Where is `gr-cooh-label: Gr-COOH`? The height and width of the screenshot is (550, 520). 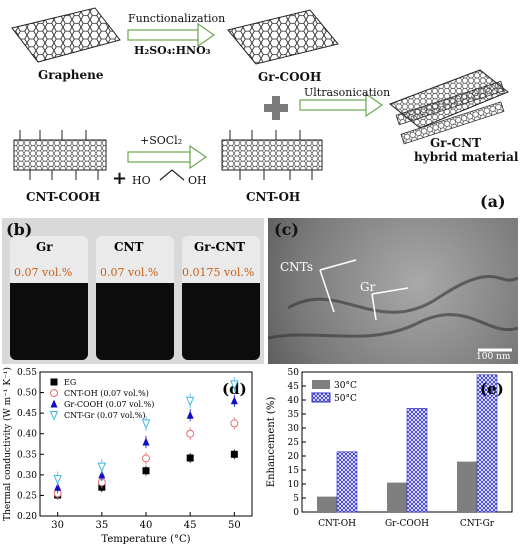 gr-cooh-label: Gr-COOH is located at coordinates (290, 77).